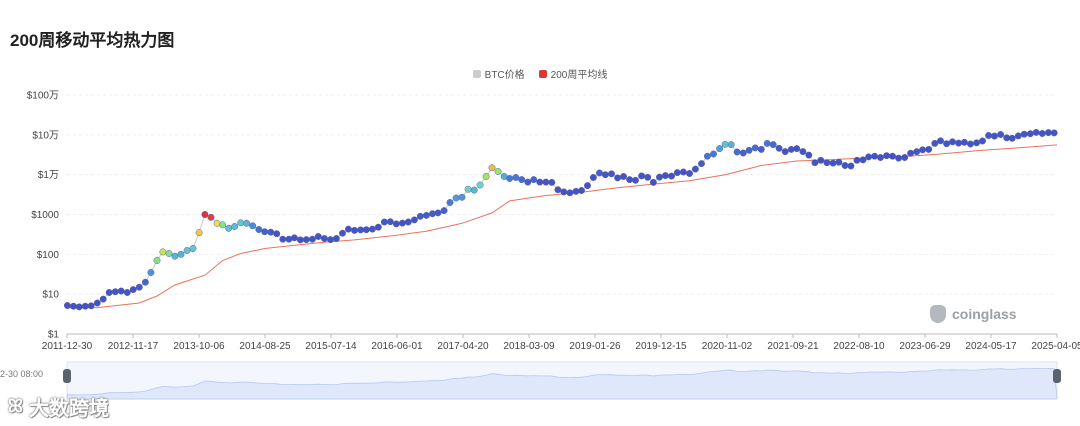  Describe the element at coordinates (15, 406) in the screenshot. I see `brand-logo-icon: ꕤ` at that location.